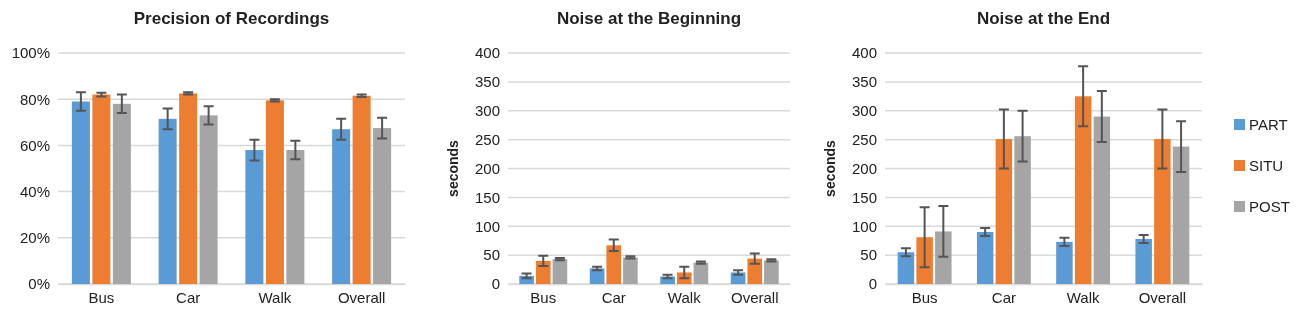  What do you see at coordinates (1268, 124) in the screenshot?
I see `legend-label: PART` at bounding box center [1268, 124].